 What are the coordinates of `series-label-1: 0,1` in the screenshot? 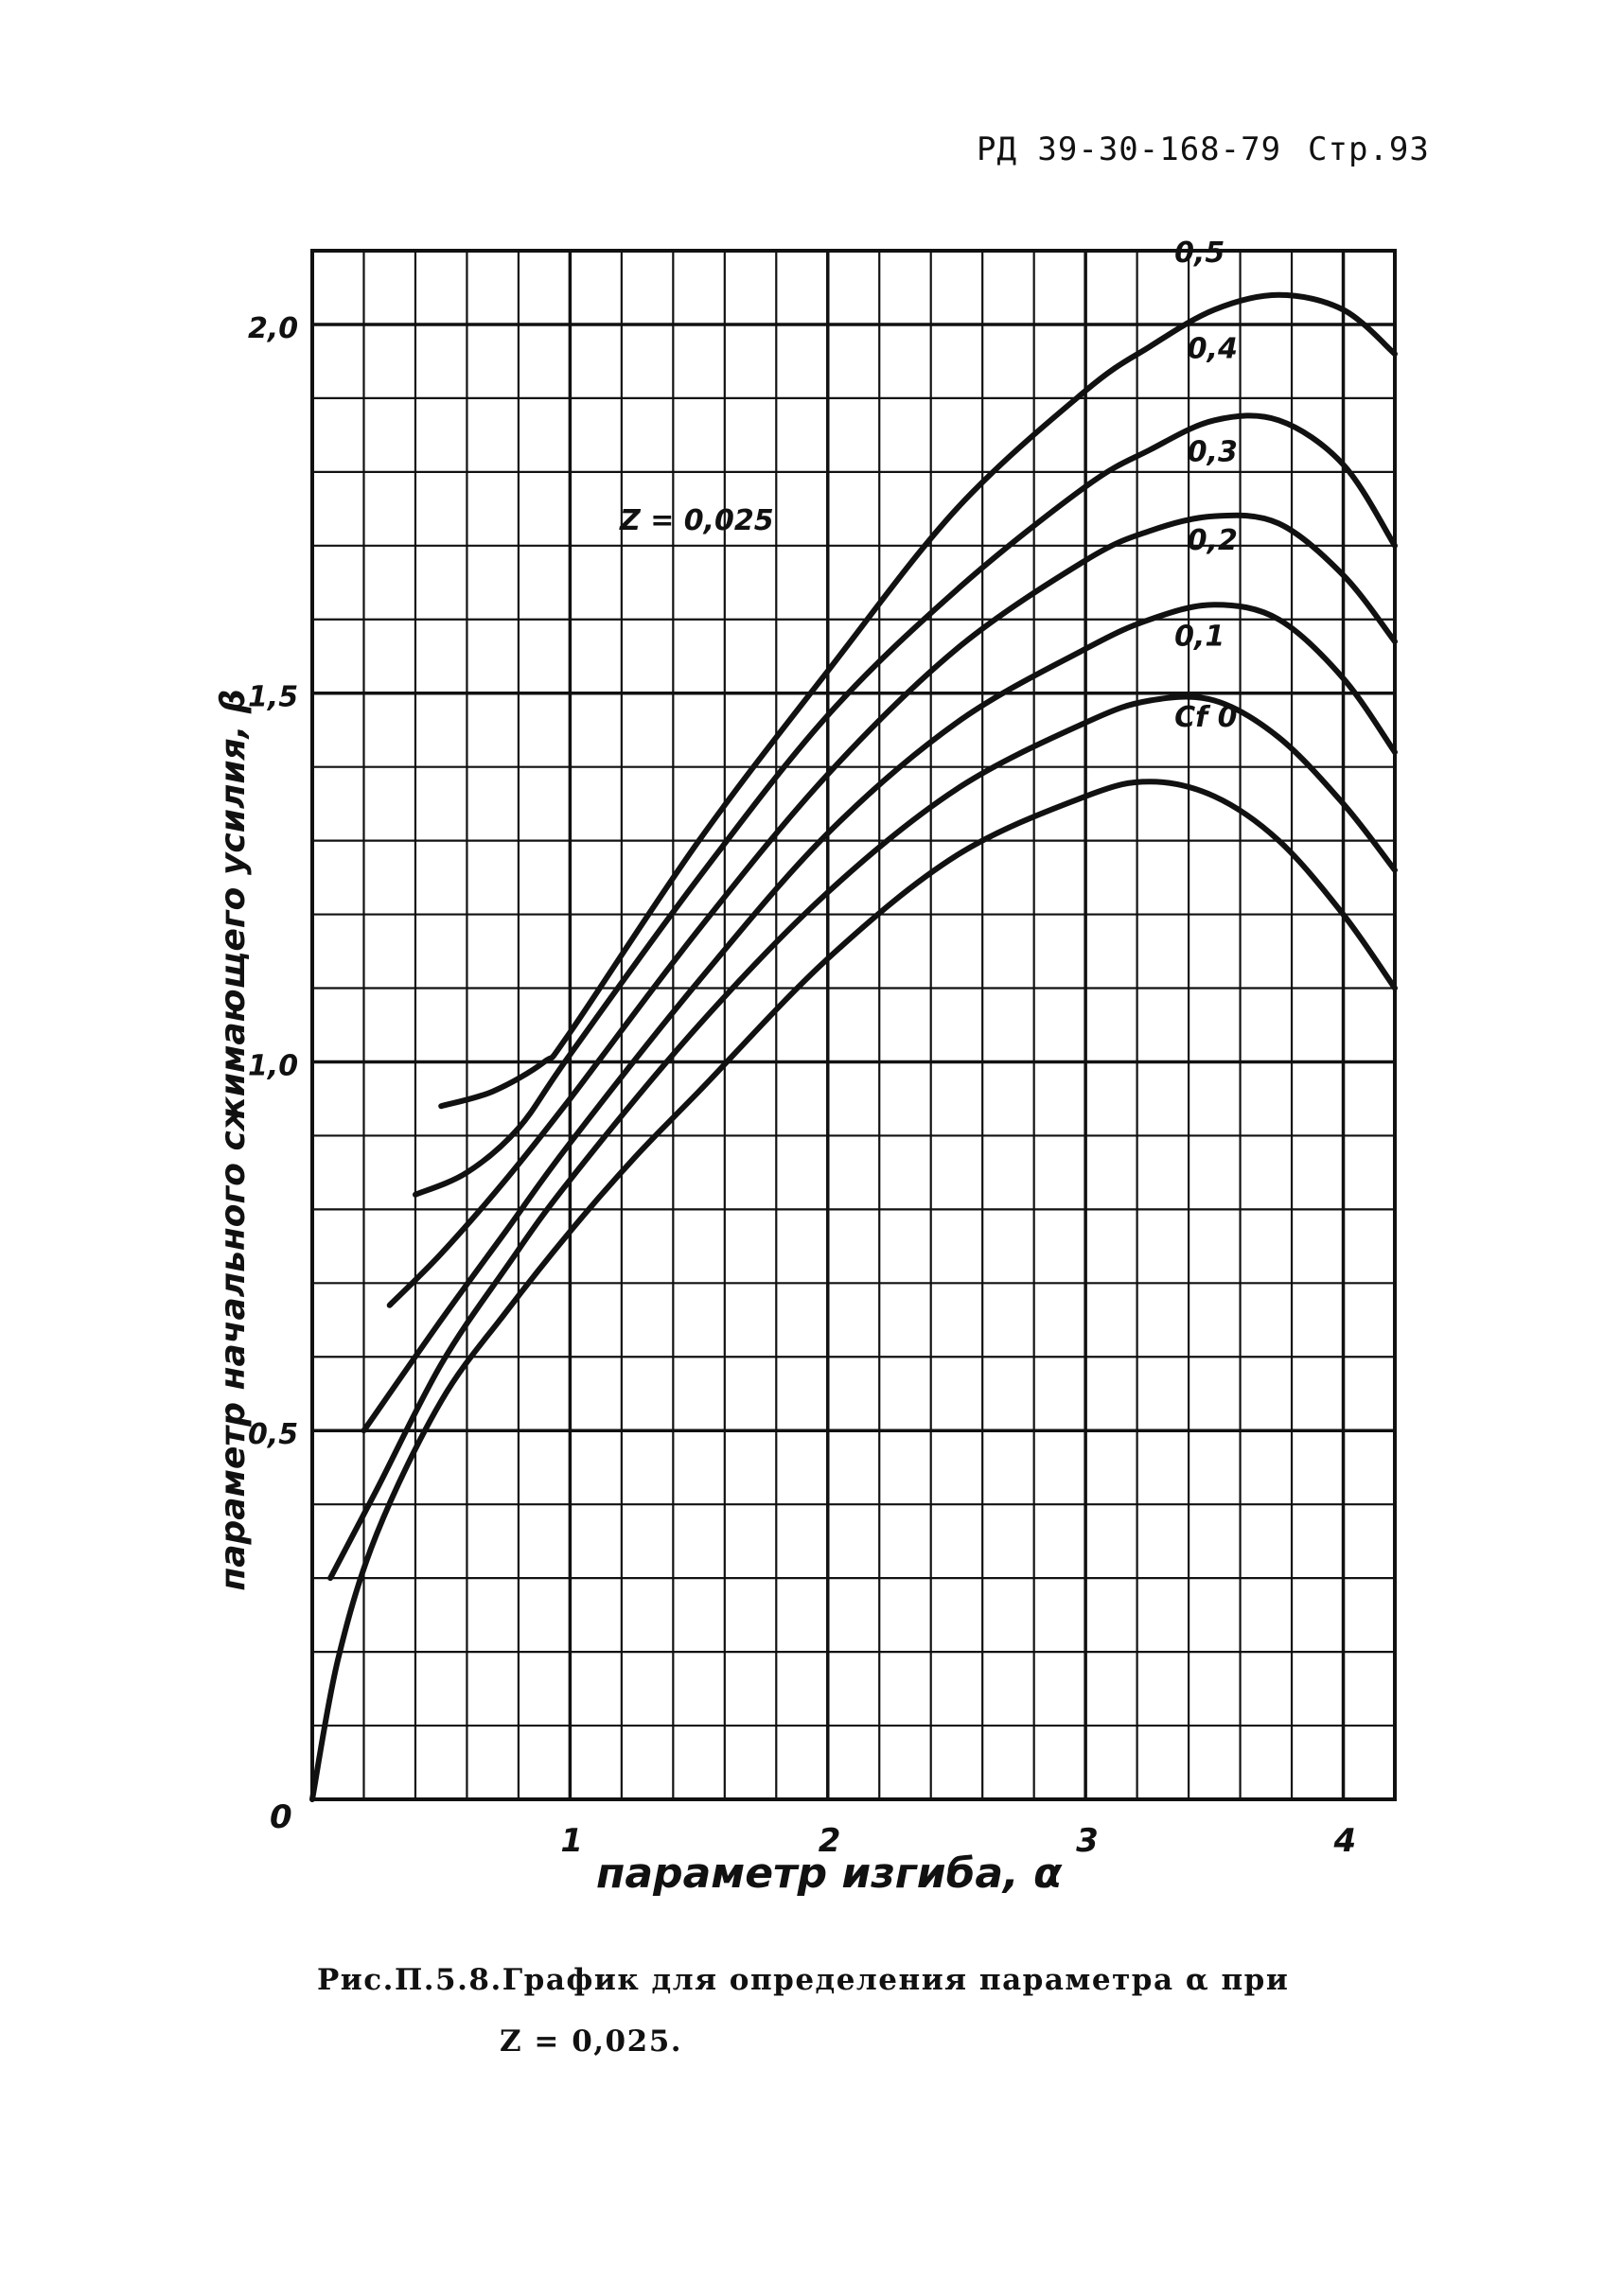 It's located at (1199, 636).